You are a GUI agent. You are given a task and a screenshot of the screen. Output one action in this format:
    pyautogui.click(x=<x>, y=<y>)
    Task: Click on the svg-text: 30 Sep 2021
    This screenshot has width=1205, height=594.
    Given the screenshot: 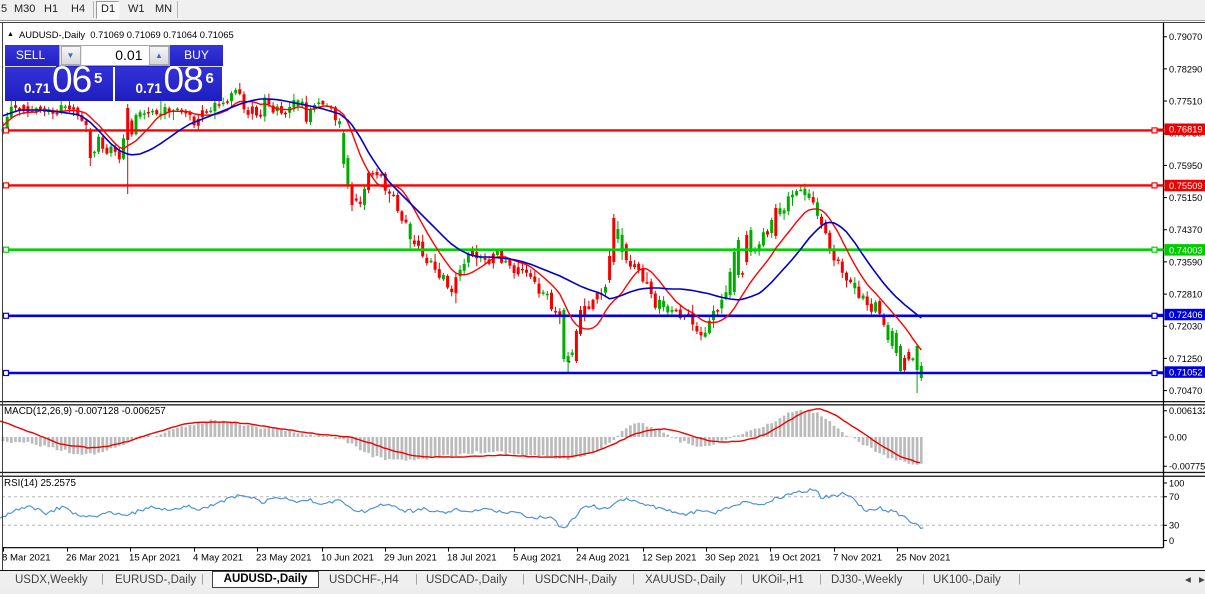 What is the action you would take?
    pyautogui.click(x=732, y=558)
    